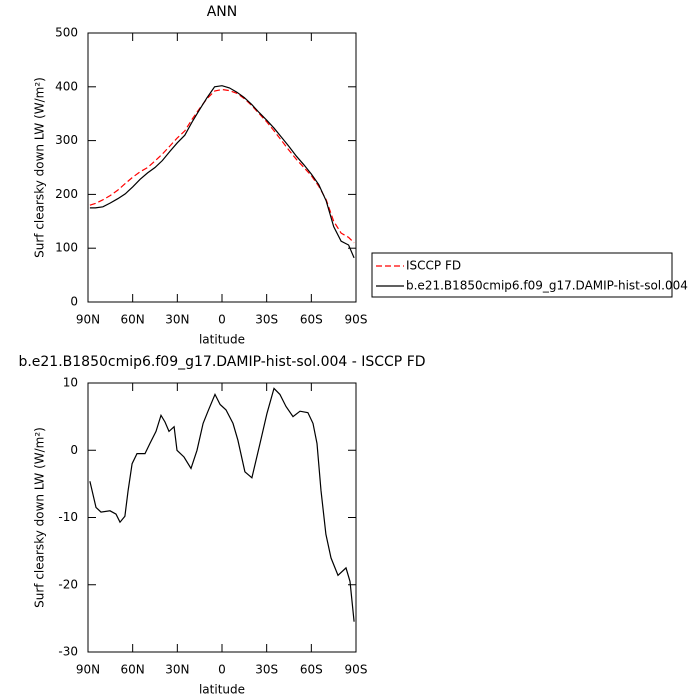 Image resolution: width=700 pixels, height=700 pixels. I want to click on y-tick-label: 100, so click(66, 248).